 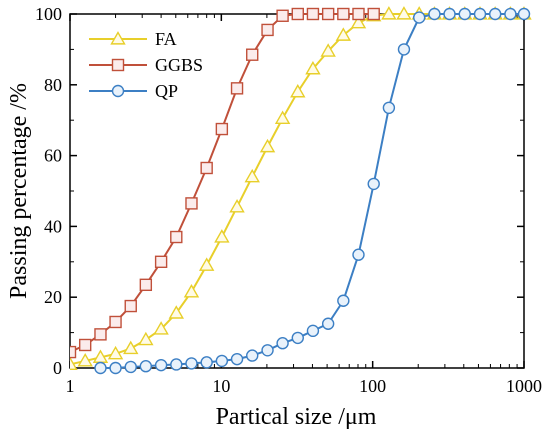 What do you see at coordinates (57, 368) in the screenshot?
I see `y-tick-label: 0` at bounding box center [57, 368].